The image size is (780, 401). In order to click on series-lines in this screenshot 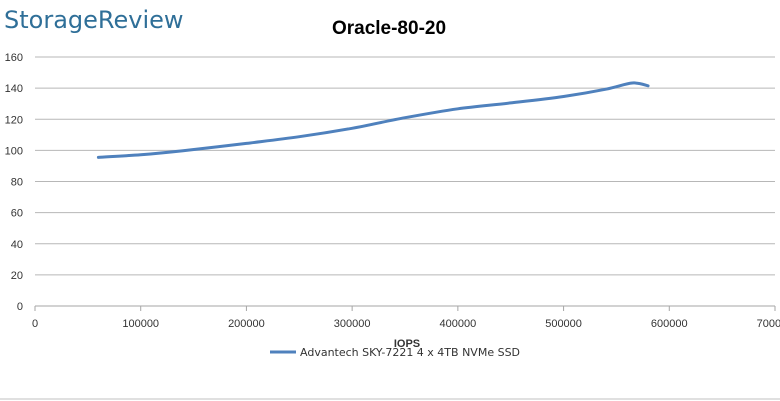, I will do `click(373, 120)`.